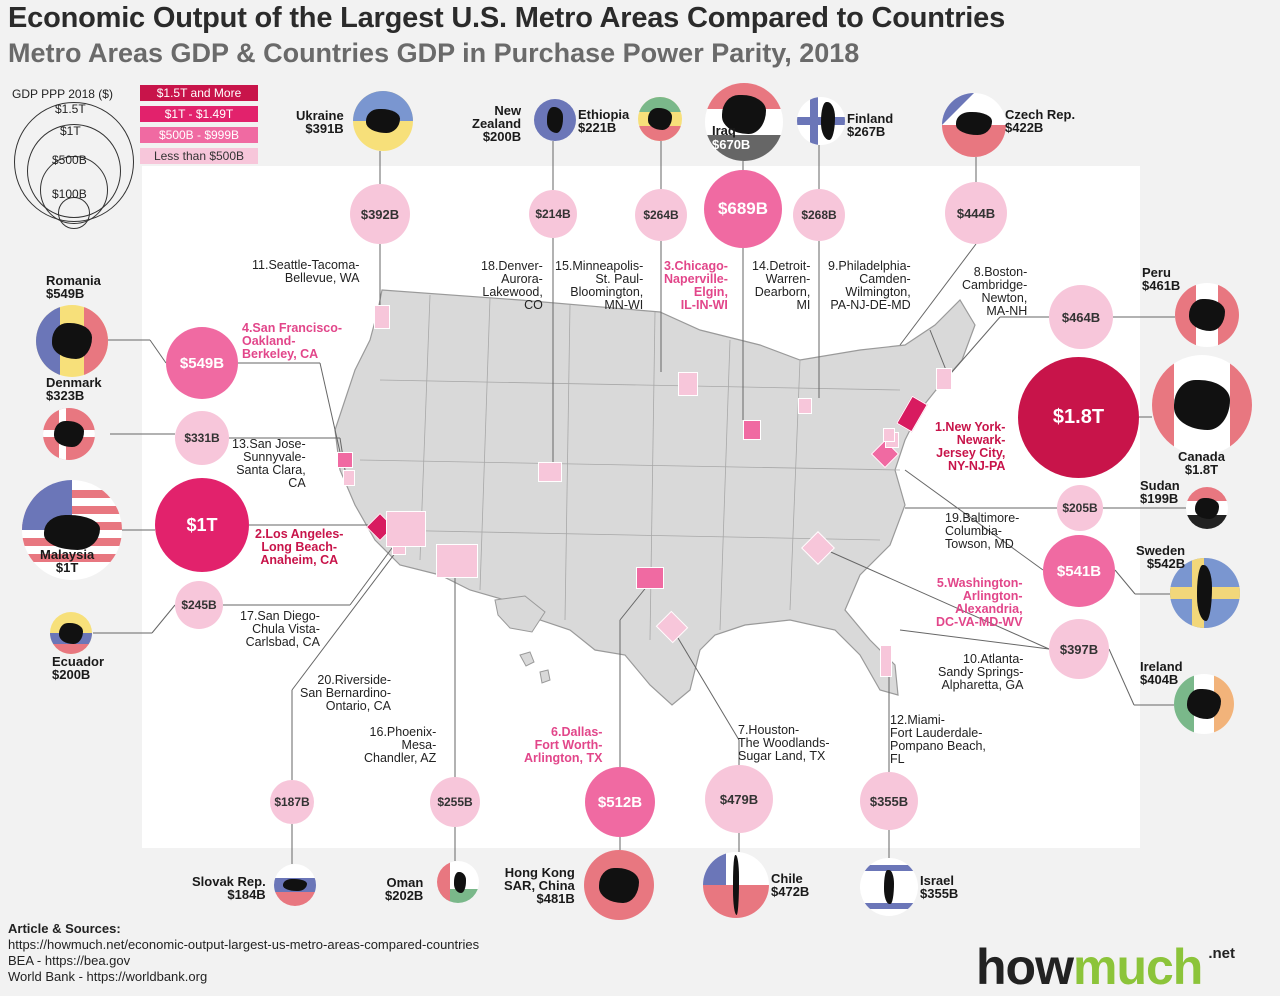 This screenshot has width=1280, height=996. What do you see at coordinates (202, 525) in the screenshot?
I see `metro-bubble-los-angeles: $1T` at bounding box center [202, 525].